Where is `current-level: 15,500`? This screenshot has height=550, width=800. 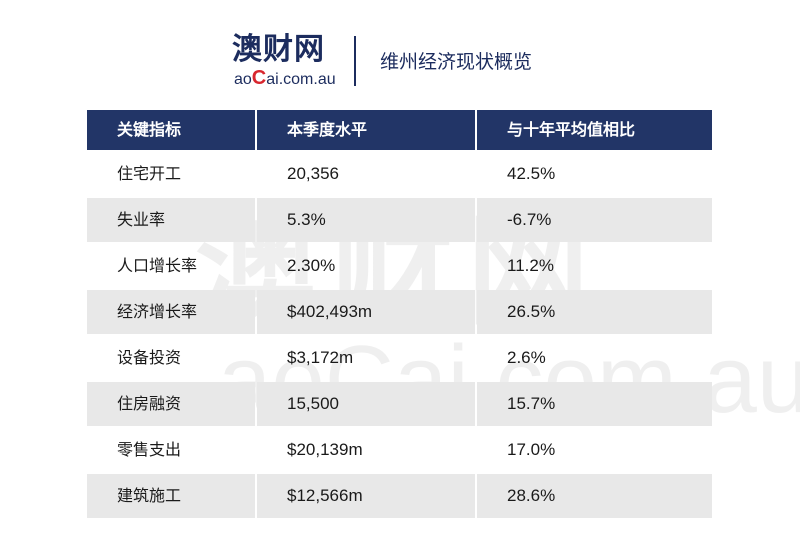 current-level: 15,500 is located at coordinates (366, 404).